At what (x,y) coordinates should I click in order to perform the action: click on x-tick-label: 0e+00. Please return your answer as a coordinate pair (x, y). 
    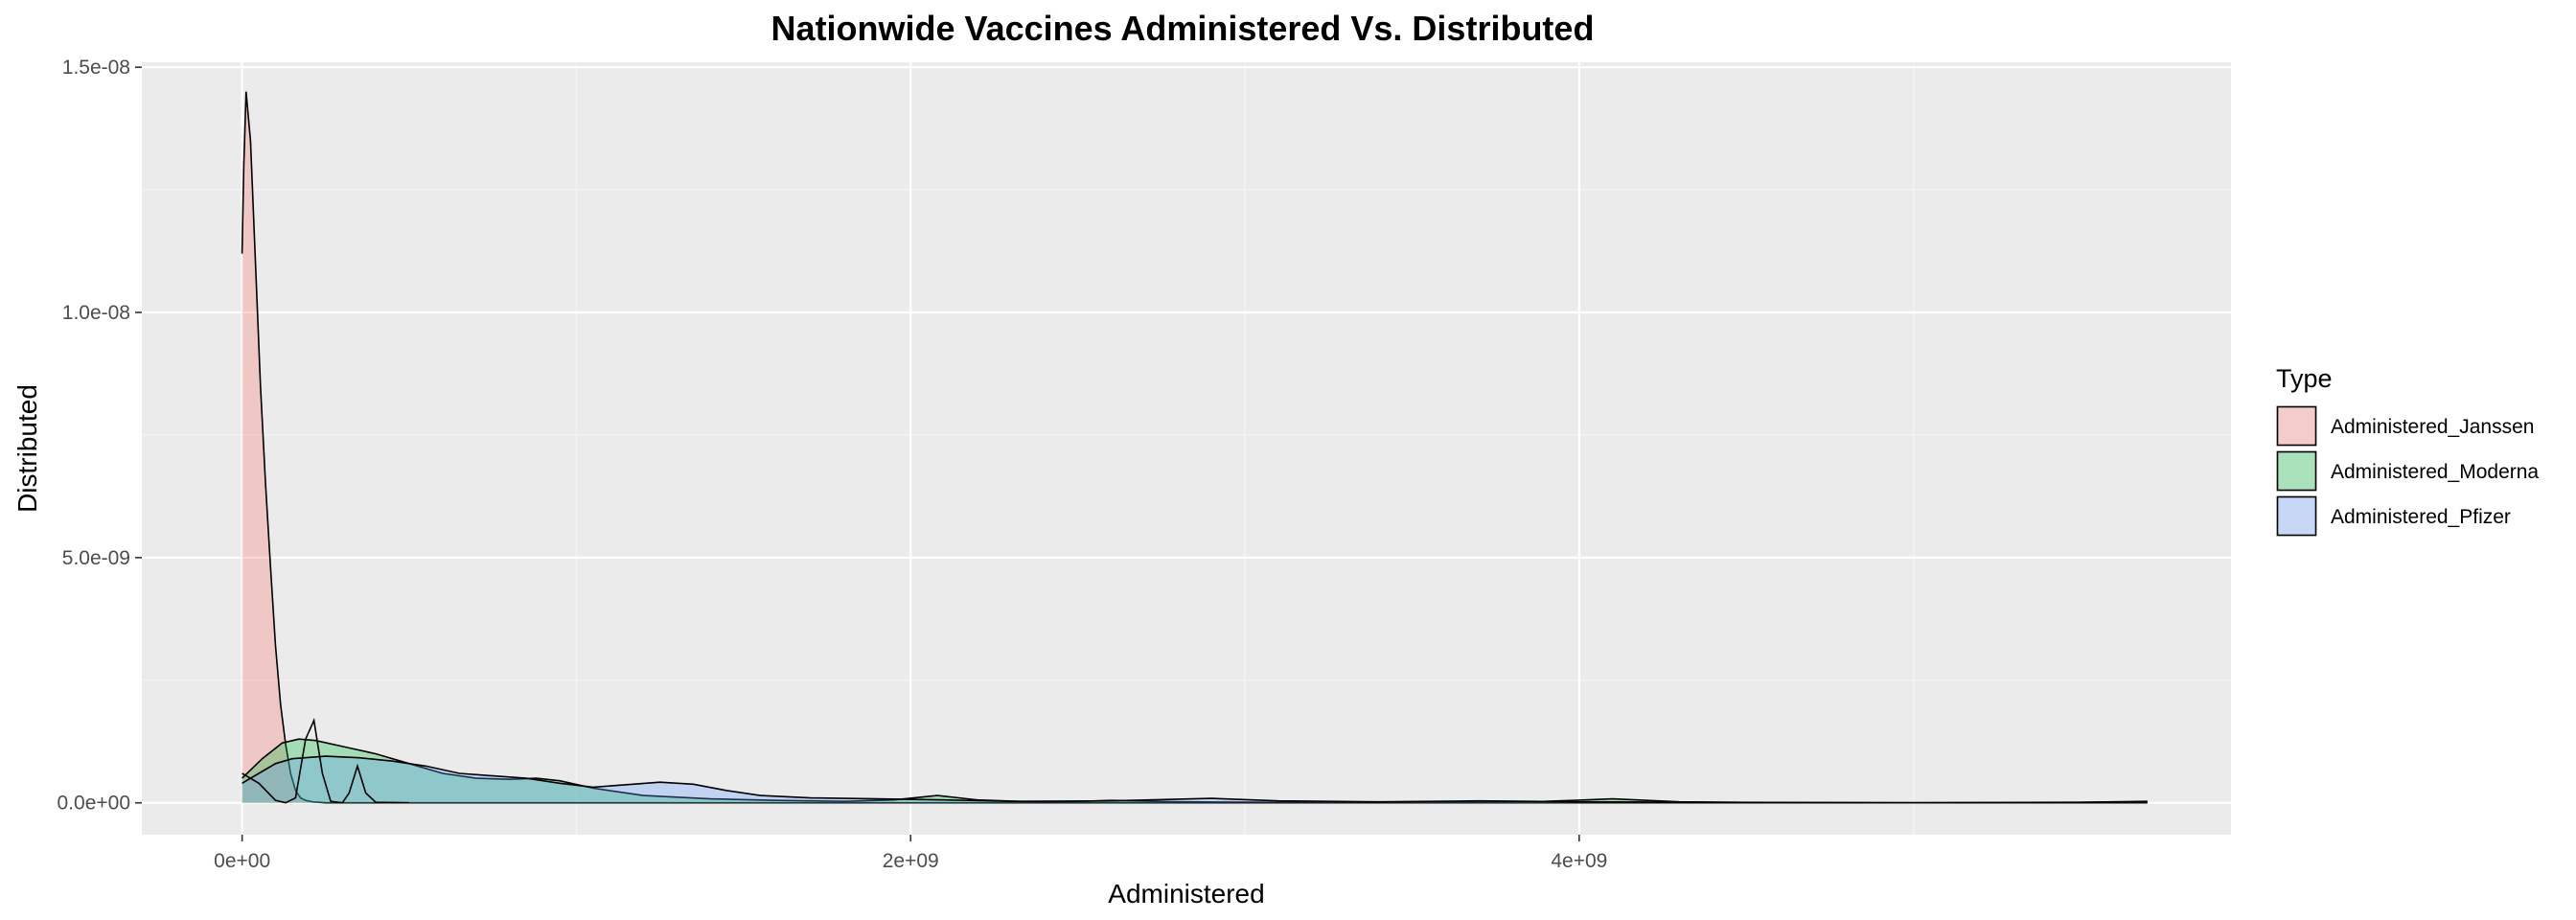
    Looking at the image, I should click on (242, 861).